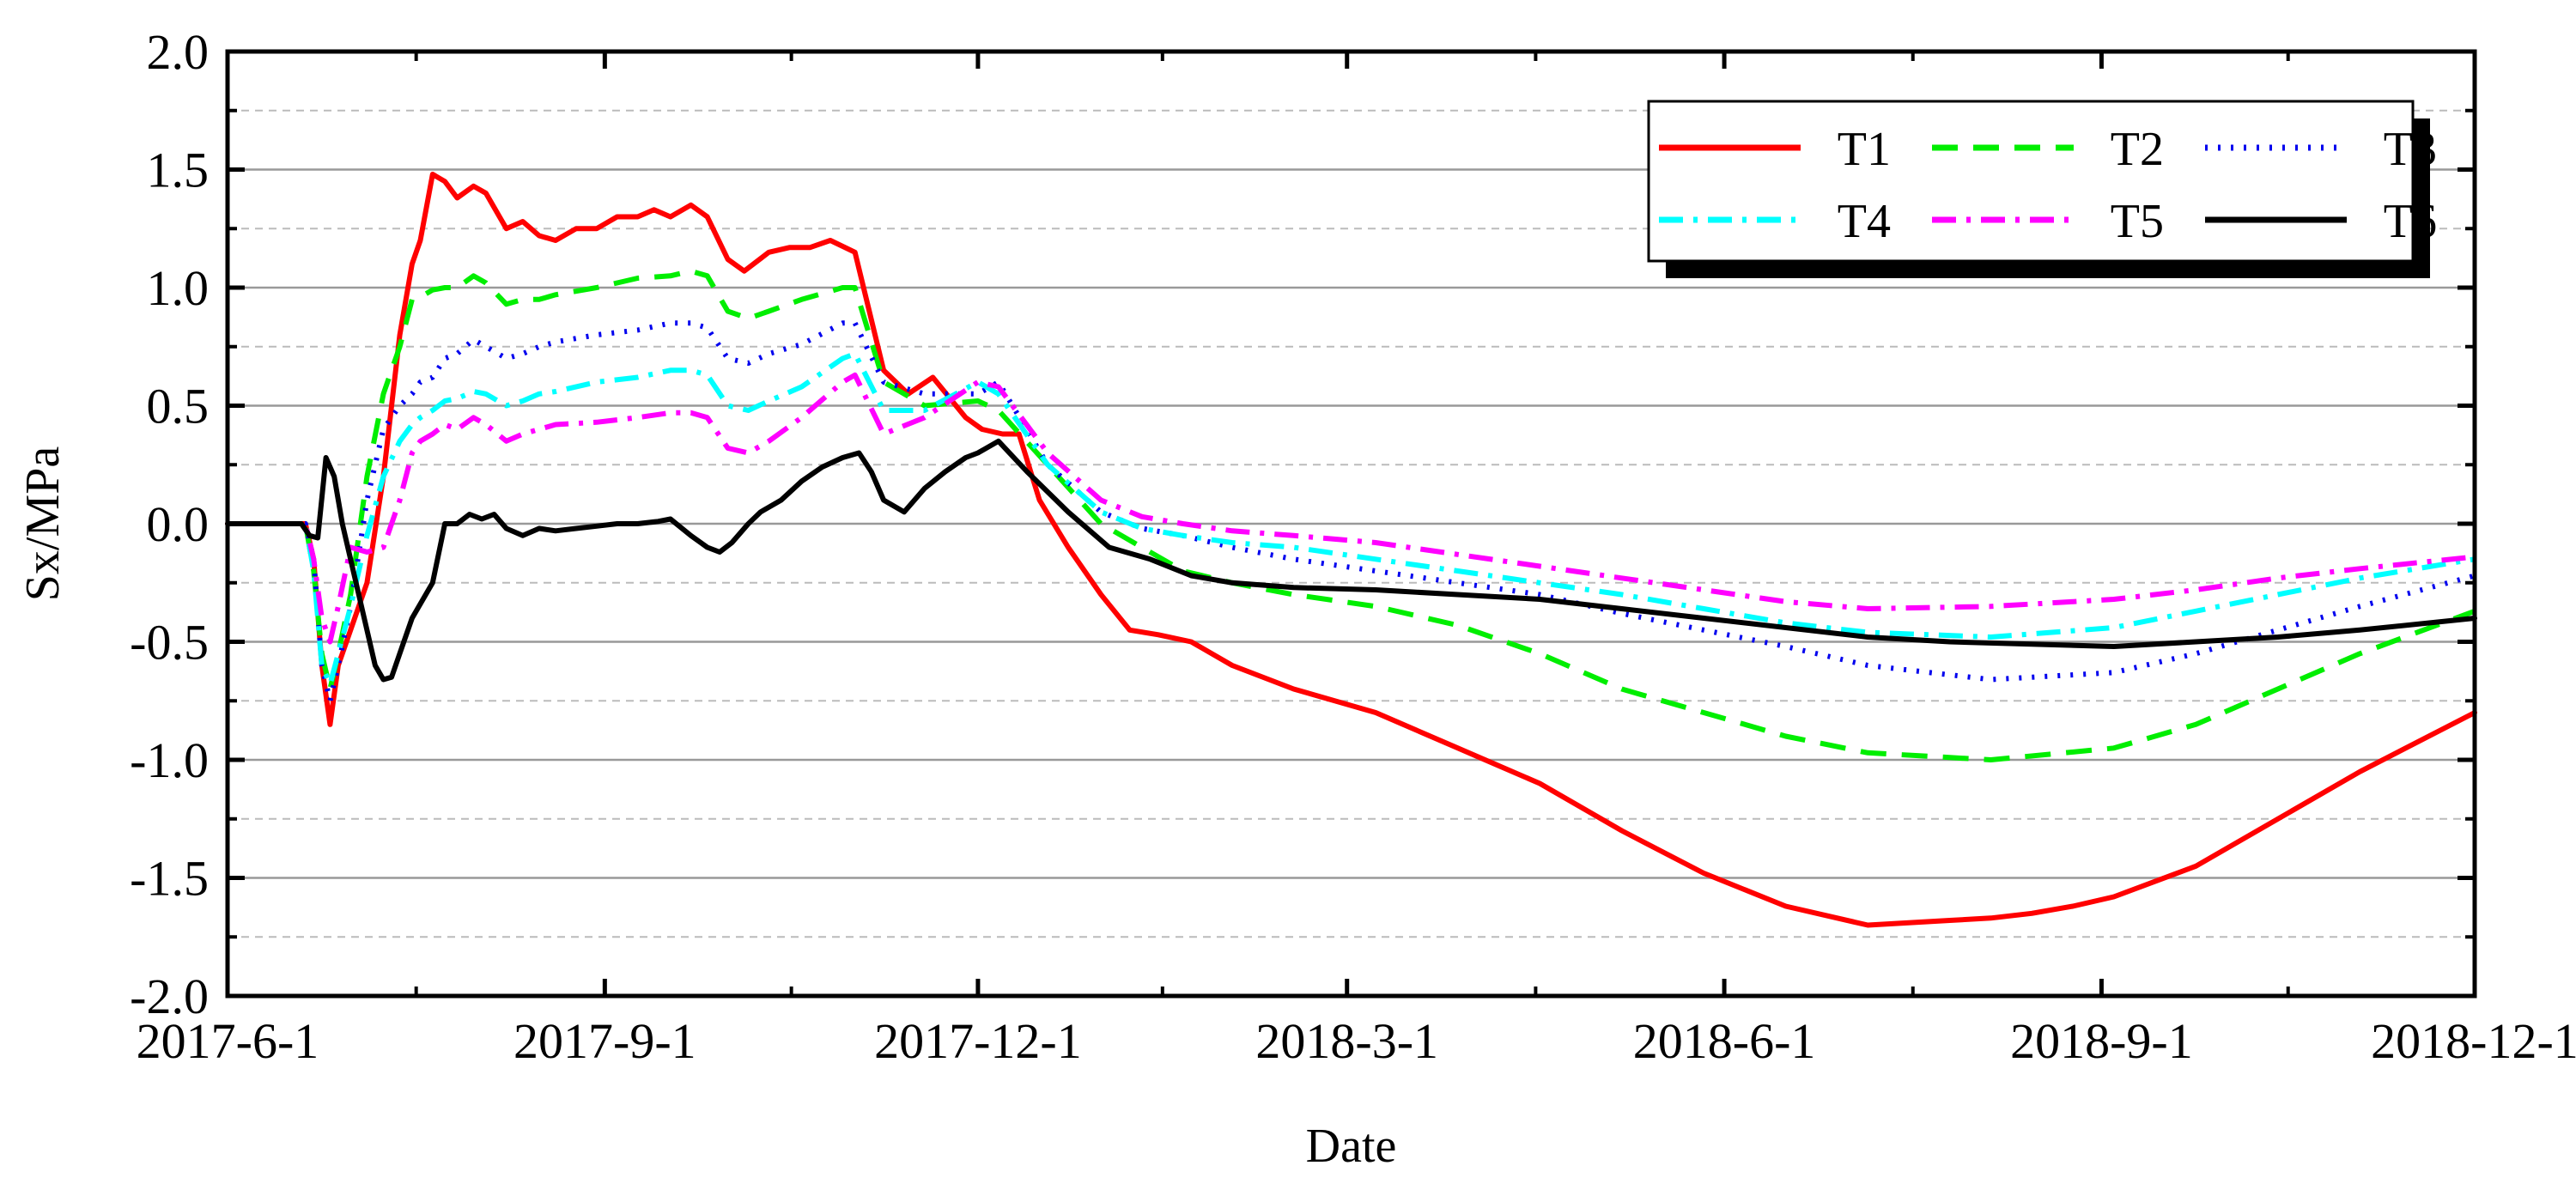 This screenshot has width=2576, height=1196. I want to click on legend-label: T1, so click(1865, 149).